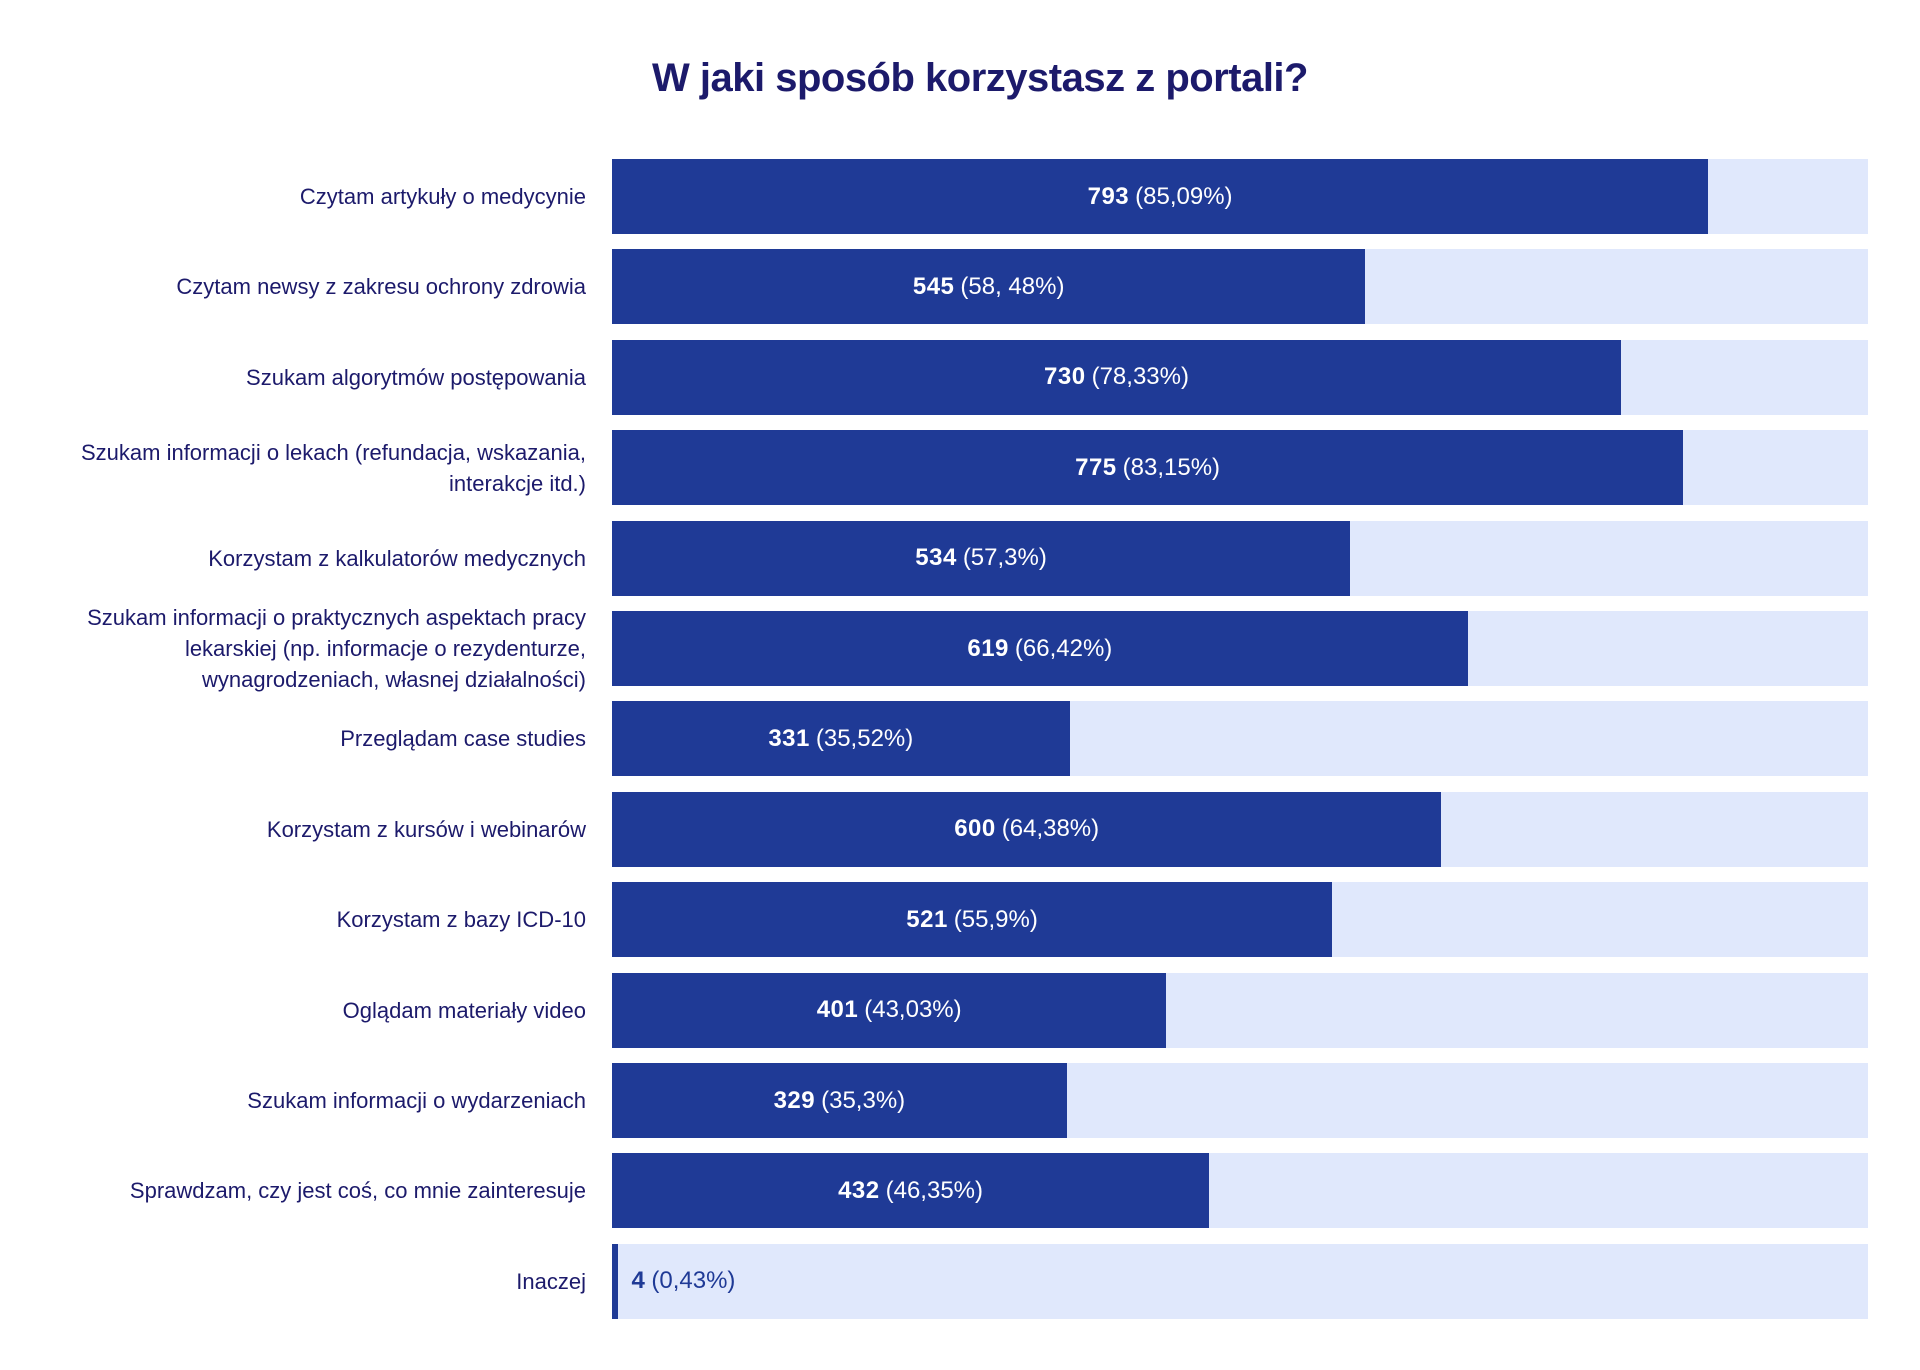 Image resolution: width=1920 pixels, height=1370 pixels. I want to click on count-label: 793, so click(1108, 196).